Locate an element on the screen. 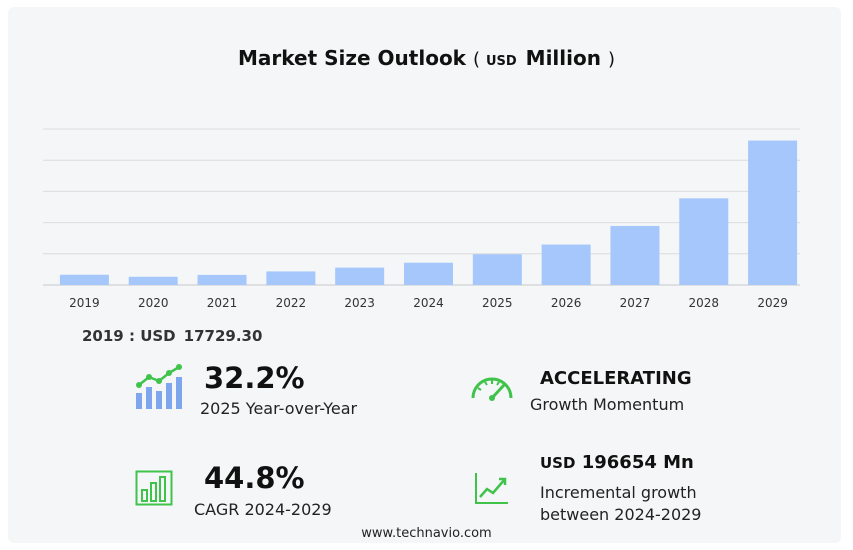 The image size is (853, 550). speedometer-icon is located at coordinates (492, 389).